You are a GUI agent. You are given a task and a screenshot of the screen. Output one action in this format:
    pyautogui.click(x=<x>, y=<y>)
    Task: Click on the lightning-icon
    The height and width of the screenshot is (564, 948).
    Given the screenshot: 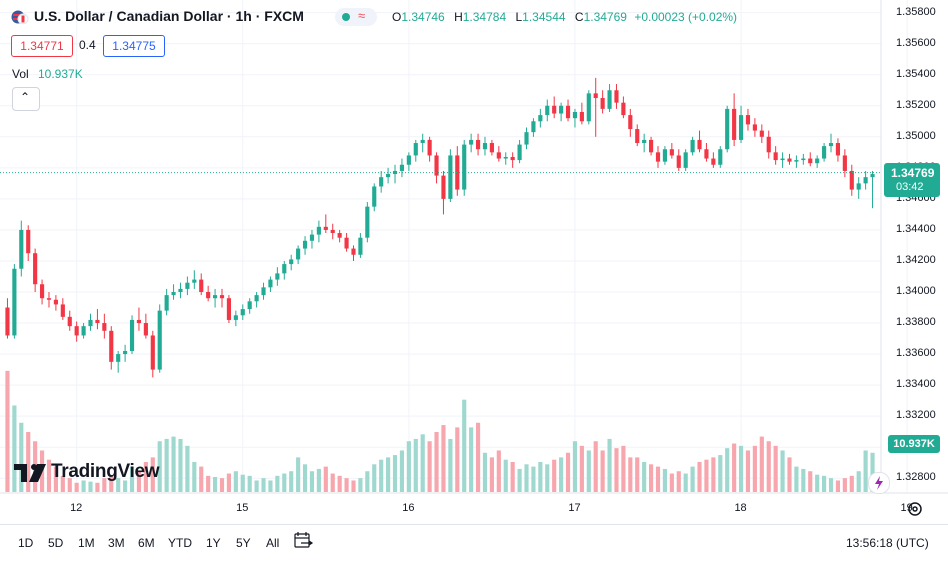 What is the action you would take?
    pyautogui.click(x=879, y=483)
    